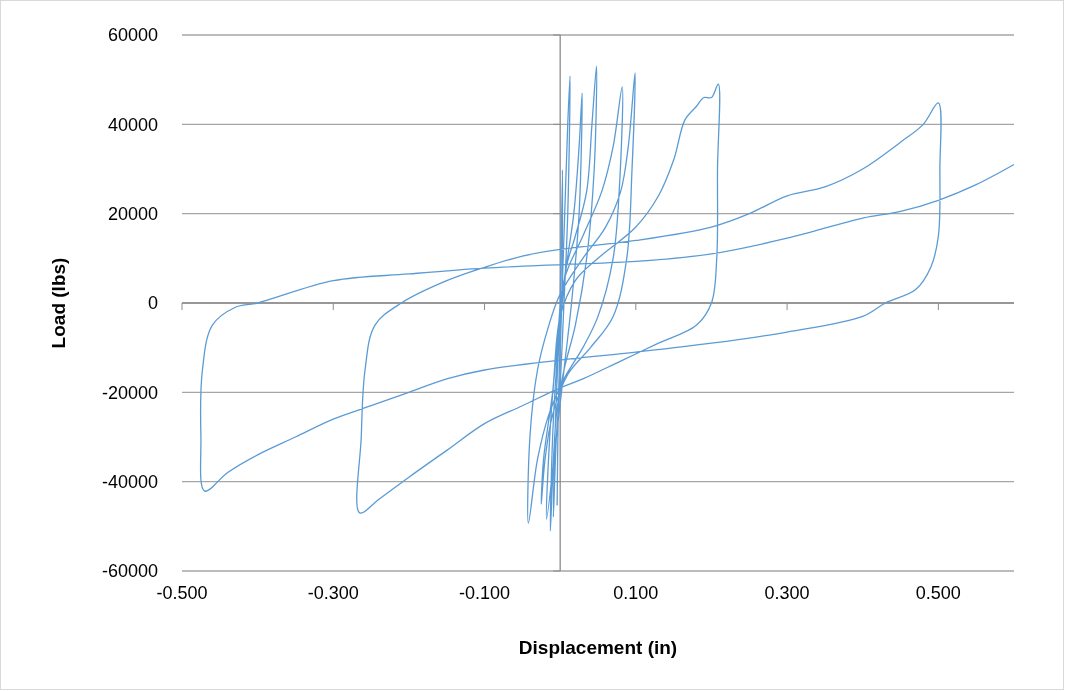 This screenshot has width=1065, height=691. I want to click on x-tick-label: 0.100, so click(636, 593).